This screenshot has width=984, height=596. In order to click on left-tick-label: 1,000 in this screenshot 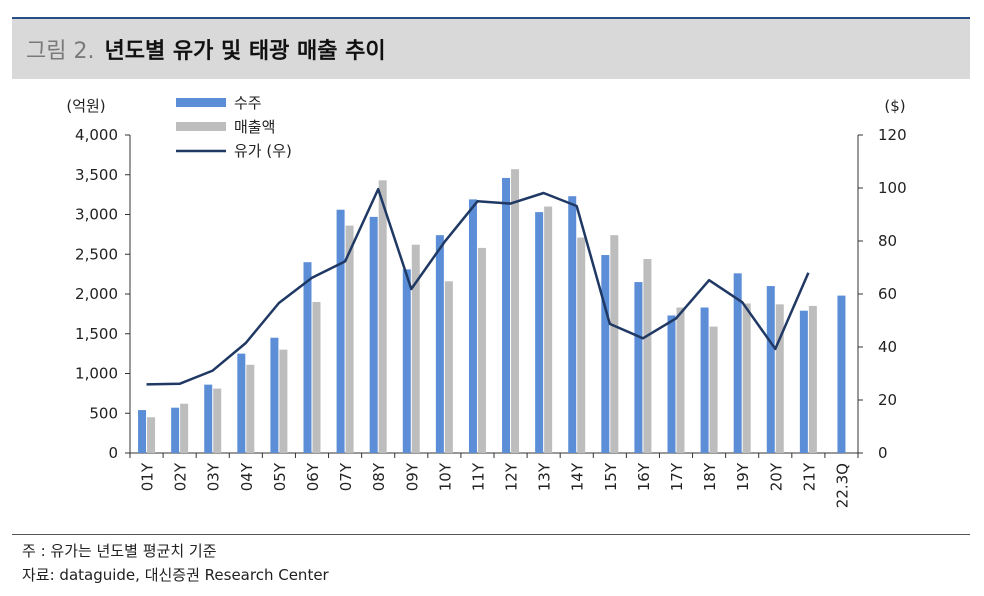, I will do `click(96, 374)`.